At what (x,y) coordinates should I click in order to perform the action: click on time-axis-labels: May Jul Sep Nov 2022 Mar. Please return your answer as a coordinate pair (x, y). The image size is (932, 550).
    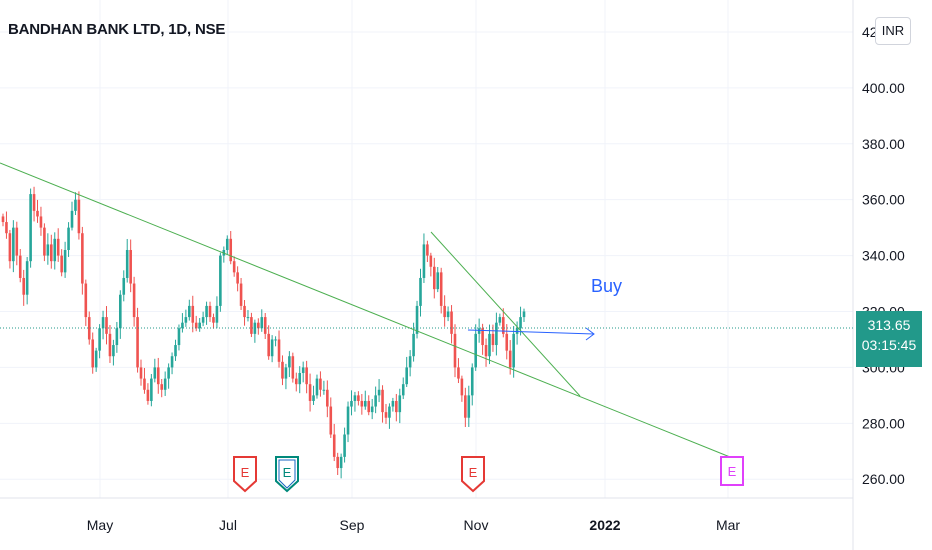
    Looking at the image, I should click on (414, 525).